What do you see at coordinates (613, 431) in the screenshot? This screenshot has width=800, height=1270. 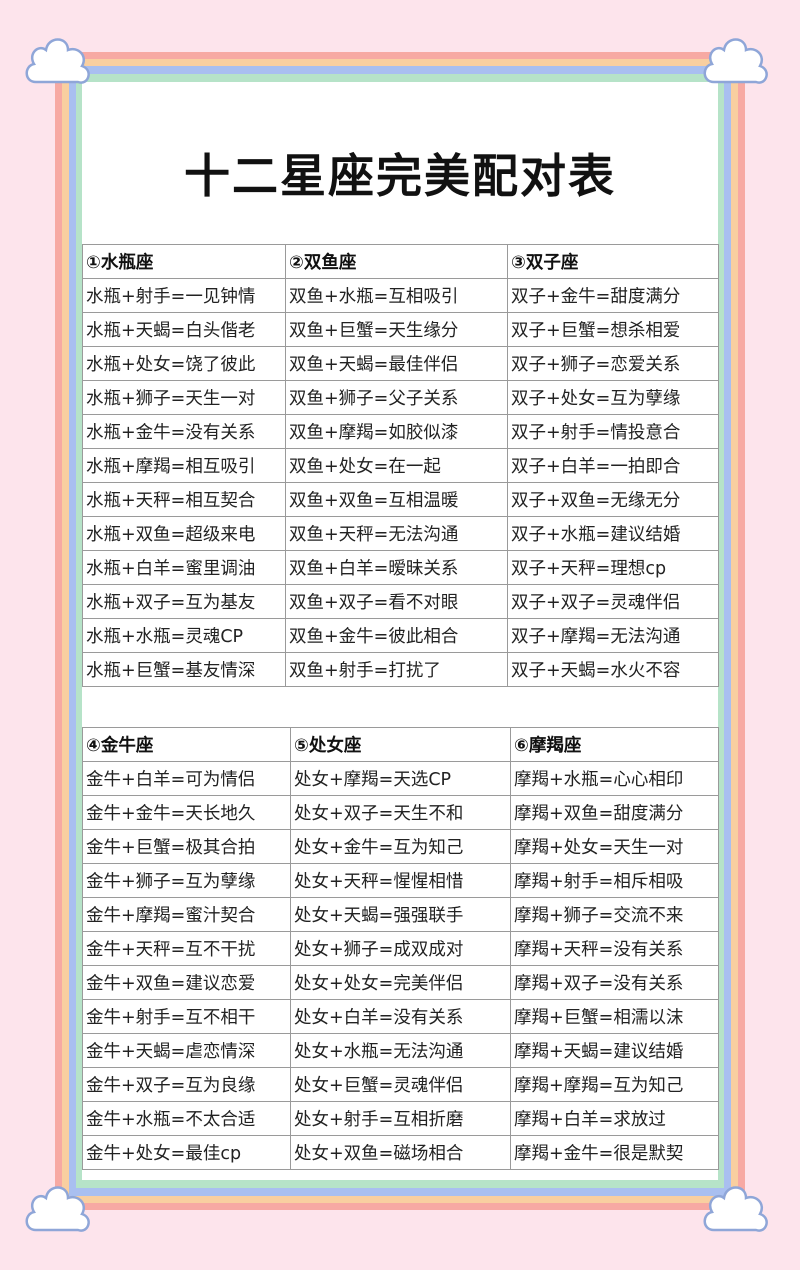 I see `pairing-cell: 双子+射手=情投意合` at bounding box center [613, 431].